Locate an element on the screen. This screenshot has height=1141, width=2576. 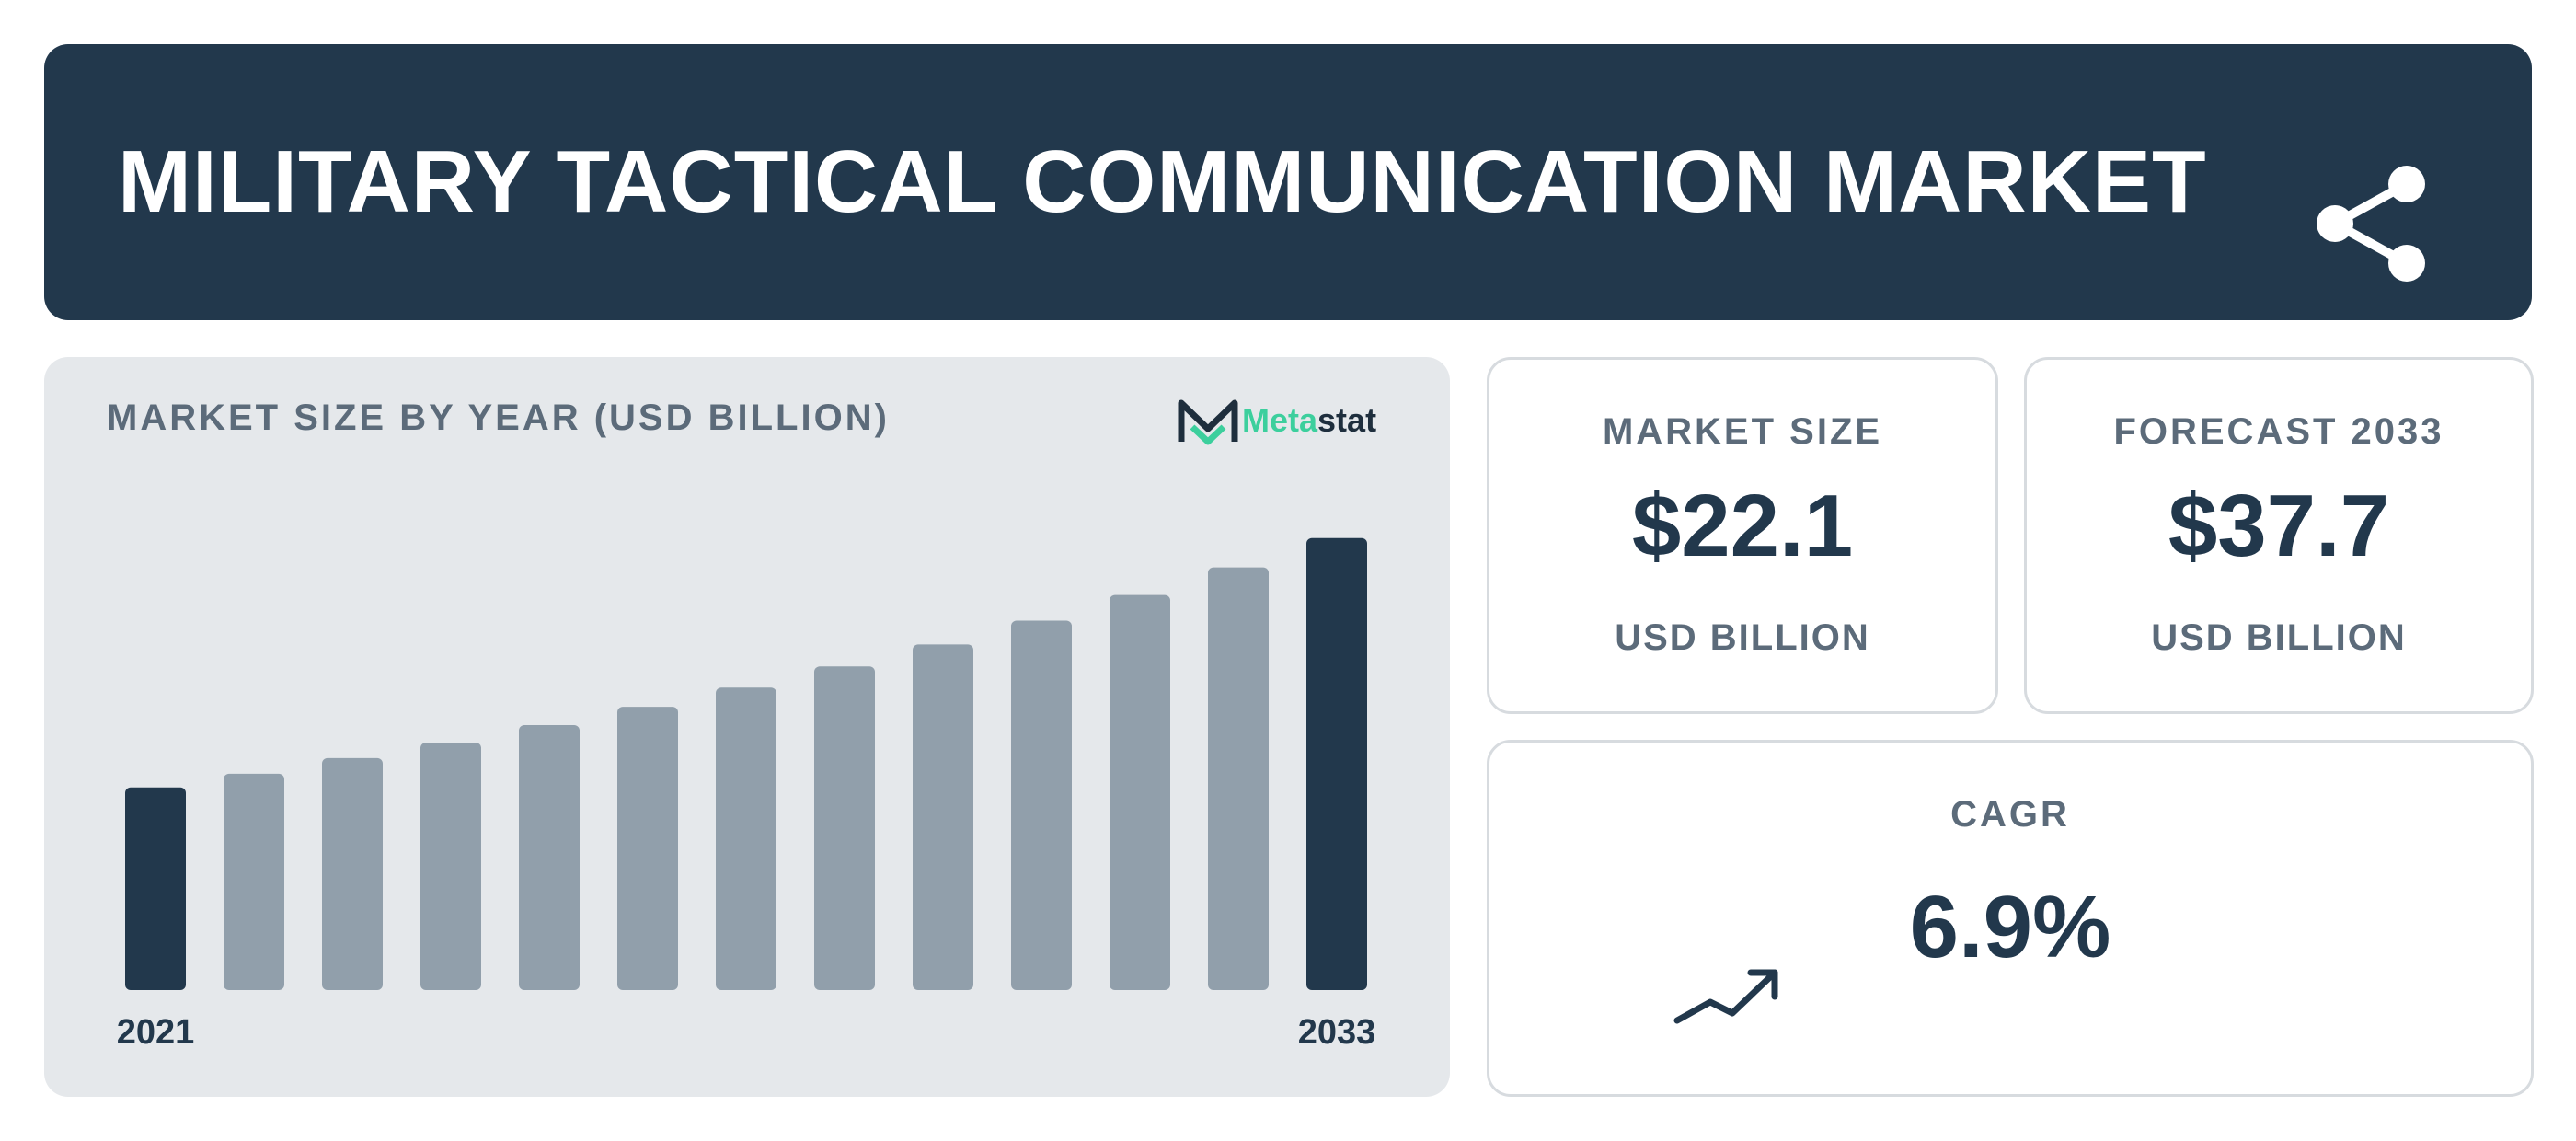
bar-2028 is located at coordinates (844, 828).